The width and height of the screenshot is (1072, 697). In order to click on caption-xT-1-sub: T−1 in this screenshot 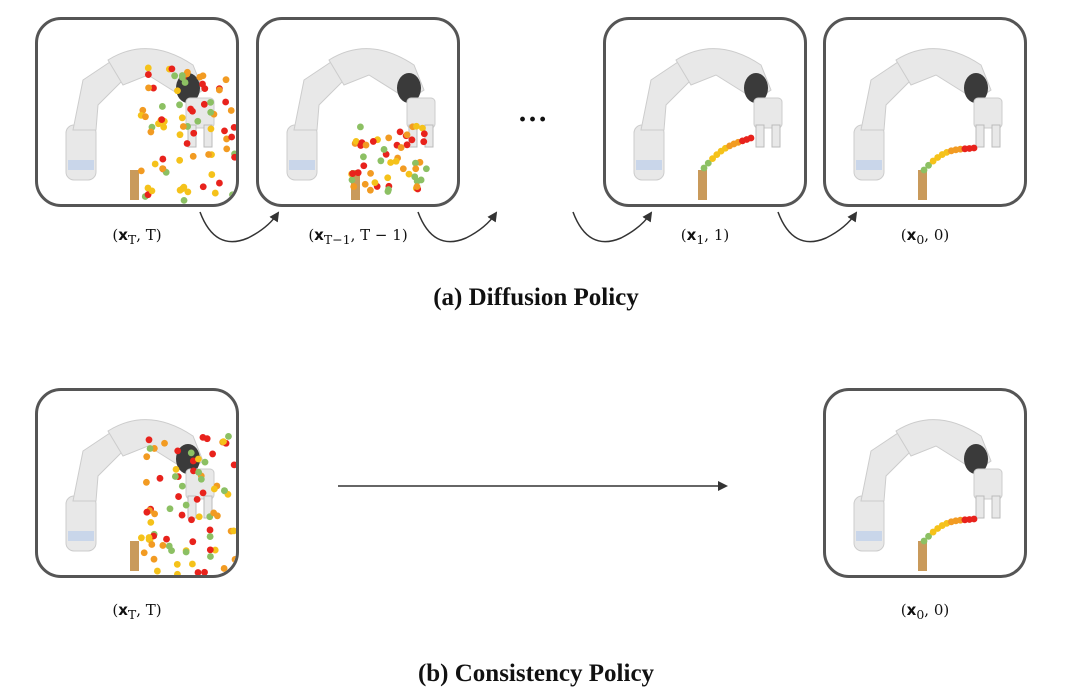, I will do `click(337, 239)`.